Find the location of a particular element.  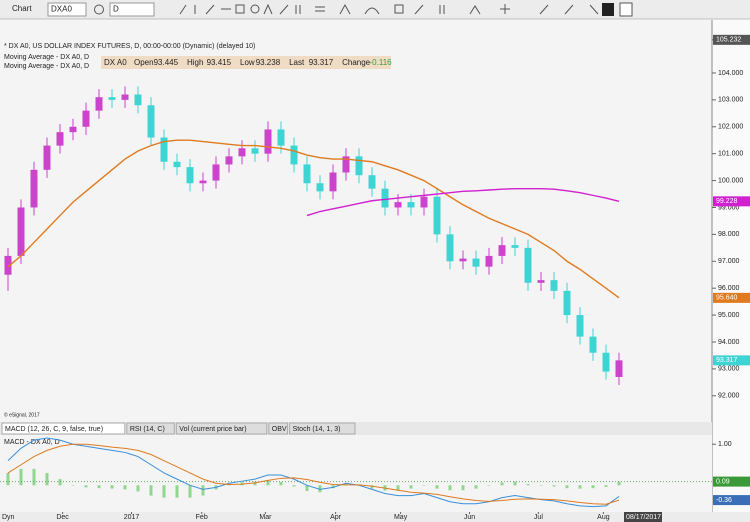

symbol-input is located at coordinates (67, 9).